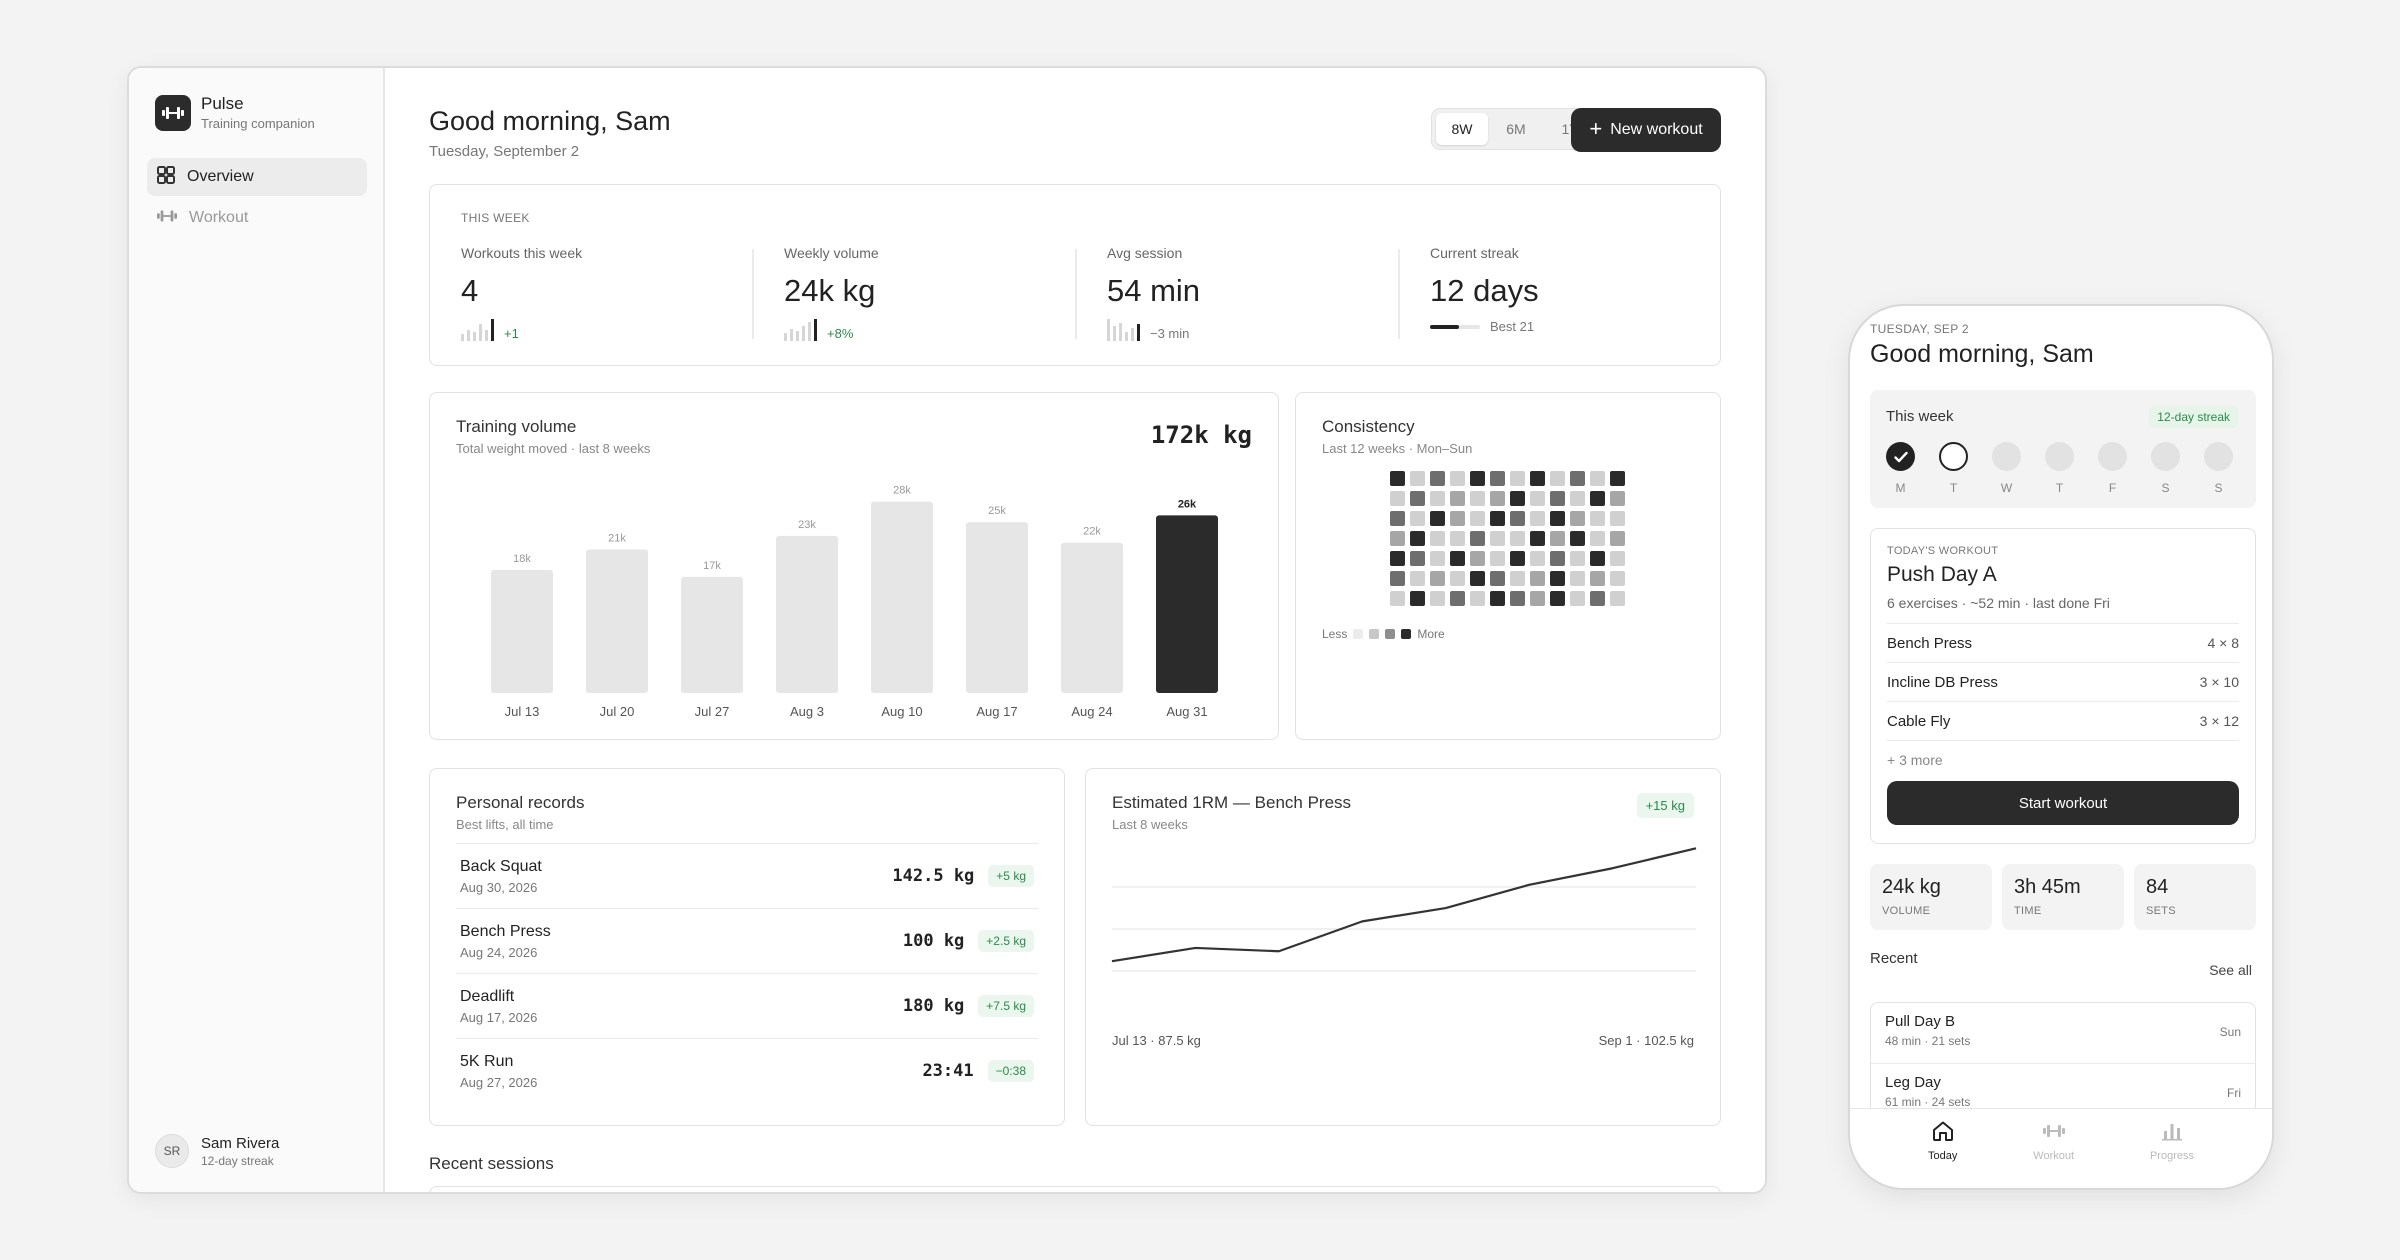 Image resolution: width=2400 pixels, height=1260 pixels. Describe the element at coordinates (257, 177) in the screenshot. I see `sidebar-item-overview: Overview` at that location.